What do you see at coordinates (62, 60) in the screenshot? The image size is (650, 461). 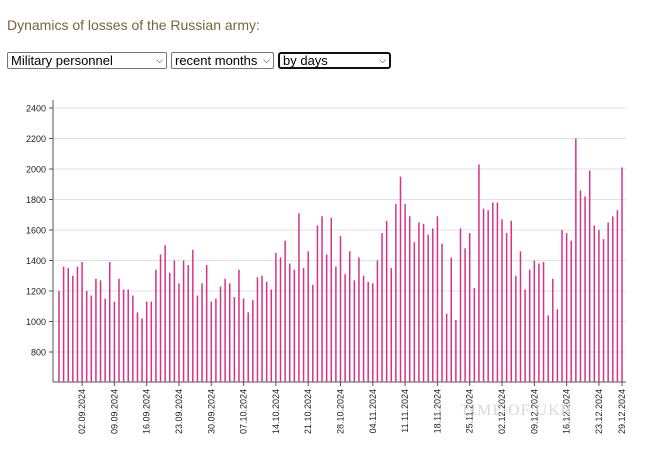 I see `category-select-value: Military personnel` at bounding box center [62, 60].